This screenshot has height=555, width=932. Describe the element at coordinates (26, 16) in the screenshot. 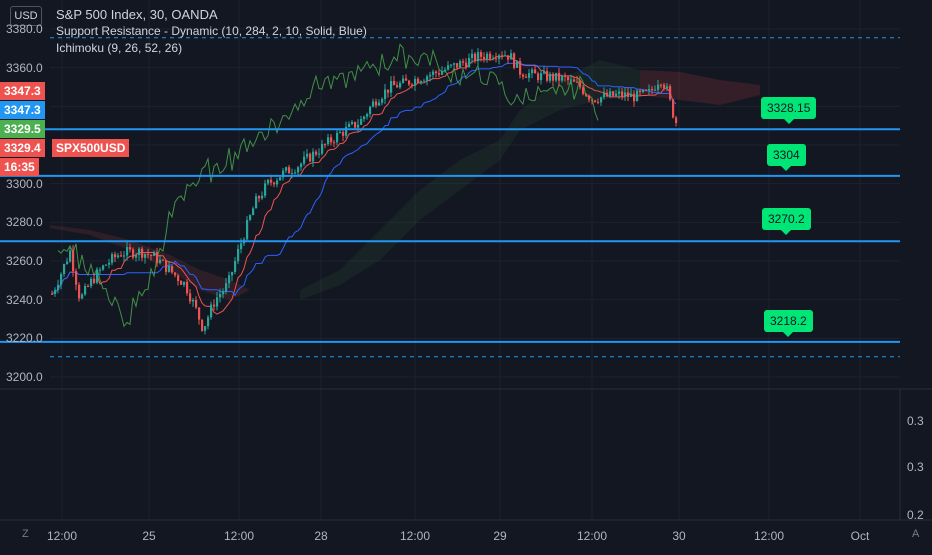

I see `currency-badge: USD` at that location.